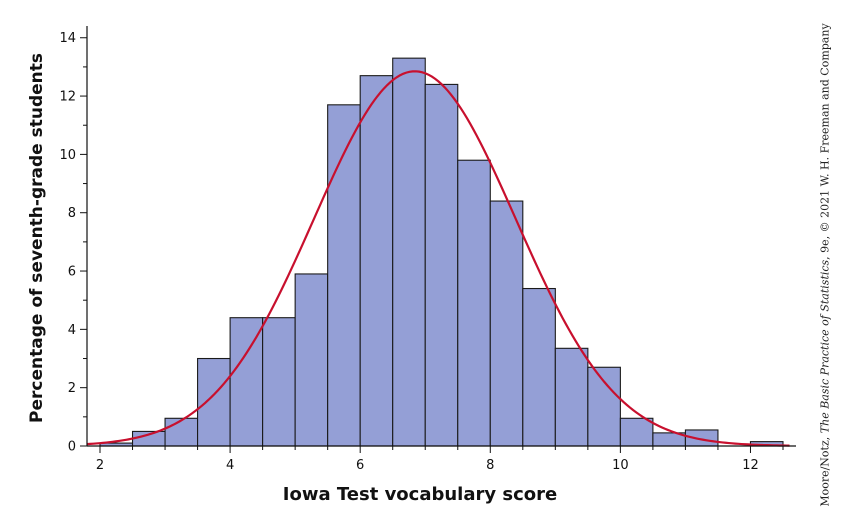  Describe the element at coordinates (72, 447) in the screenshot. I see `y-tick-label: 0` at that location.